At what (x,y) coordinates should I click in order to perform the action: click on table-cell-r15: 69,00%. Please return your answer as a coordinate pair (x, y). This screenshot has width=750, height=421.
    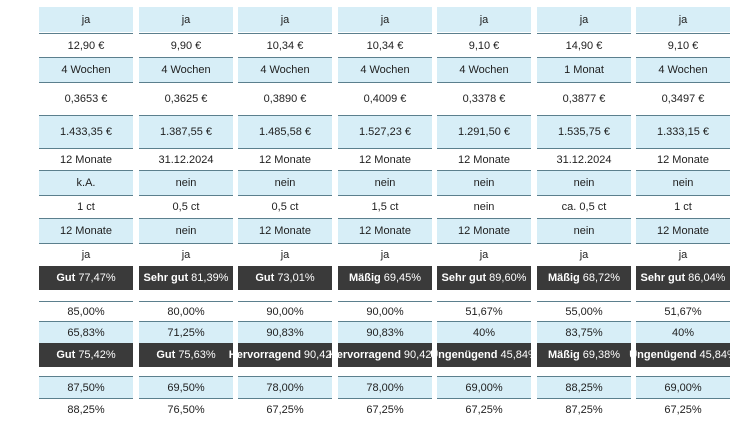
    Looking at the image, I should click on (484, 387).